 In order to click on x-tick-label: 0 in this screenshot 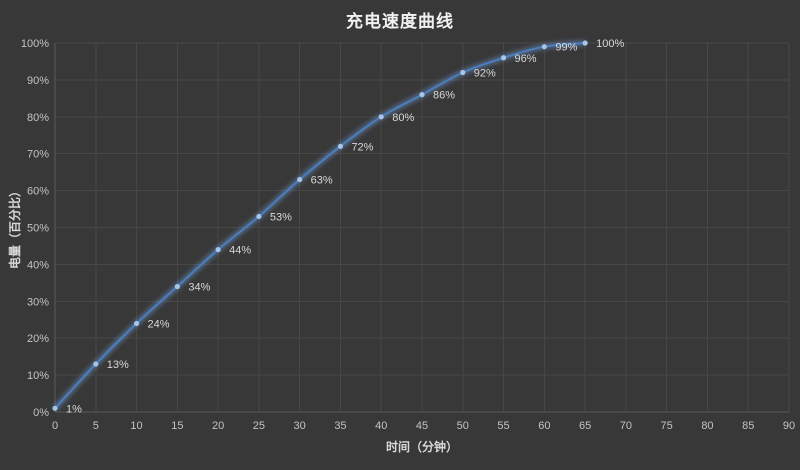, I will do `click(55, 426)`.